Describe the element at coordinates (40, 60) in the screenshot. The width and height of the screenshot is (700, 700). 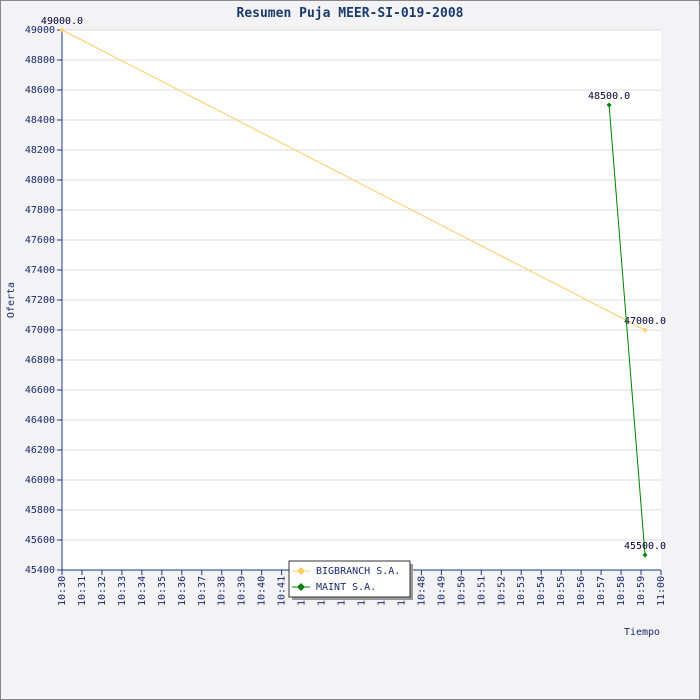
I see `y-tick-label: 48800` at that location.